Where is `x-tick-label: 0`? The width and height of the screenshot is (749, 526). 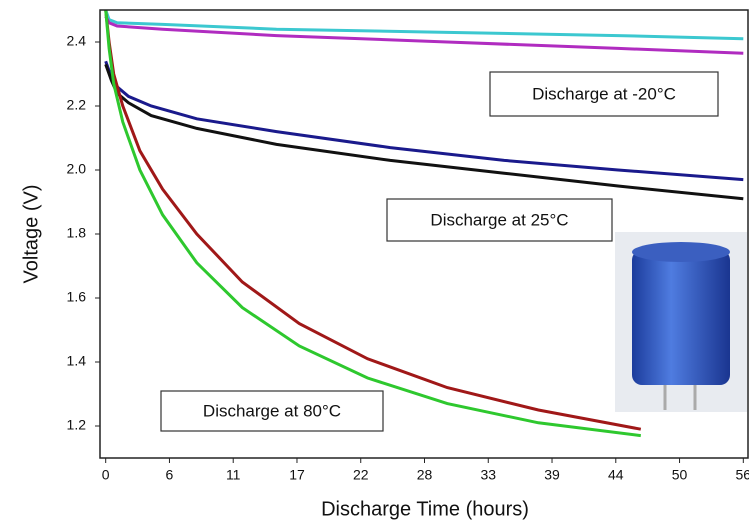
x-tick-label: 0 is located at coordinates (106, 475).